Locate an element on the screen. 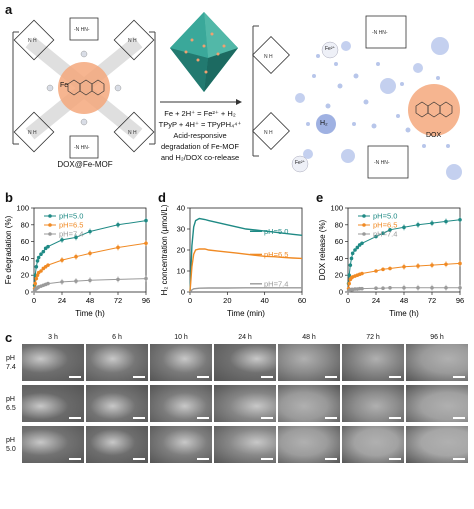 The height and width of the screenshot is (509, 474). equation-fe: Fe + 2H⁺ = Fe²⁺ + H₂ is located at coordinates (200, 113).